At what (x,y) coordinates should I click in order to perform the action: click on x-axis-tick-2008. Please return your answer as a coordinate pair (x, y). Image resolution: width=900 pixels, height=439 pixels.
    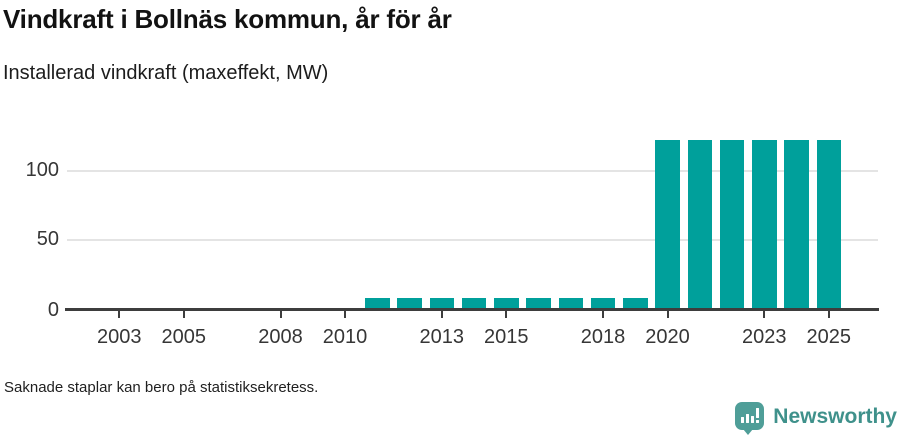
    Looking at the image, I should click on (280, 314).